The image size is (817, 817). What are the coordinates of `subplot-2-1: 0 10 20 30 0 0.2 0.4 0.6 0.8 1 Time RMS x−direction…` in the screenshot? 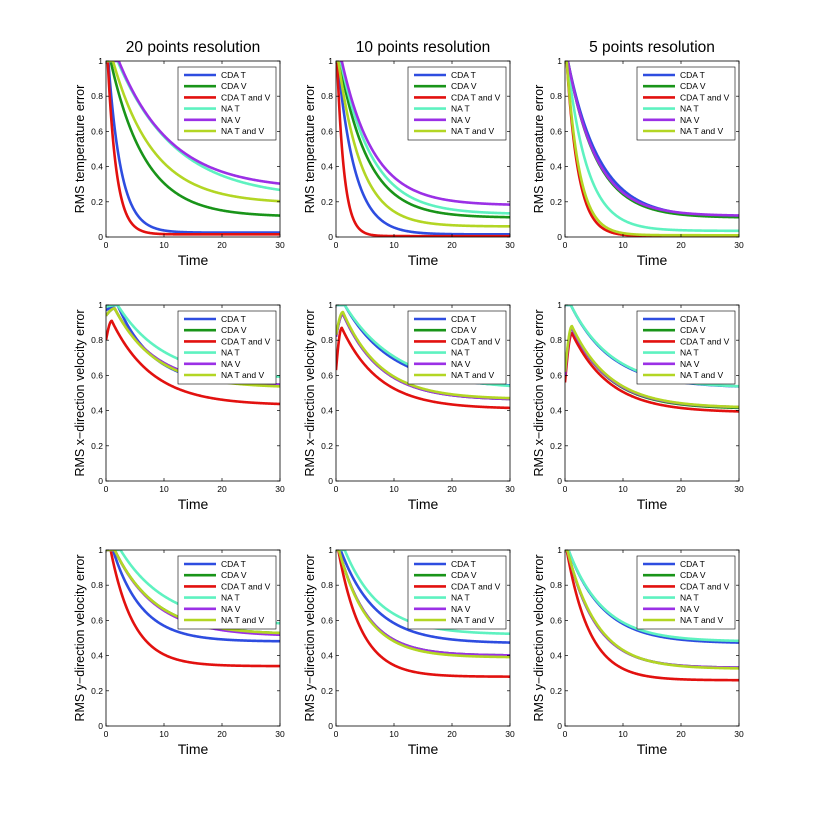 It's located at (179, 406).